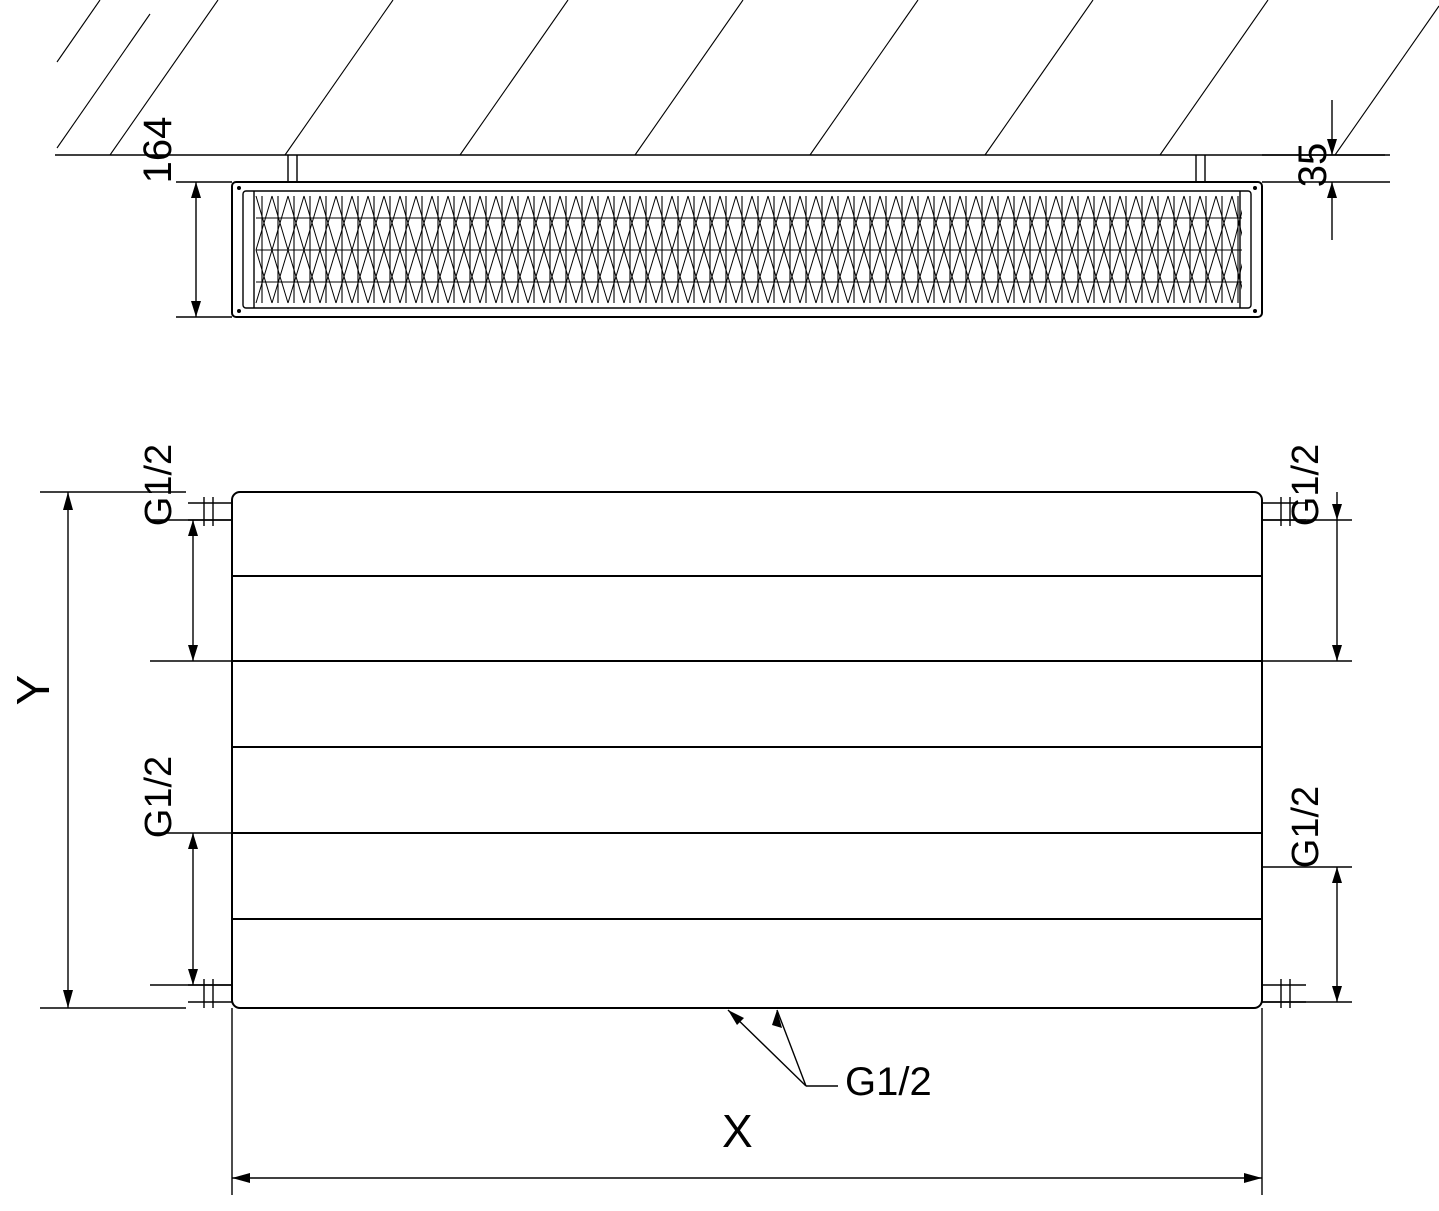  I want to click on connection-label-top-left: G1/2, so click(159, 485).